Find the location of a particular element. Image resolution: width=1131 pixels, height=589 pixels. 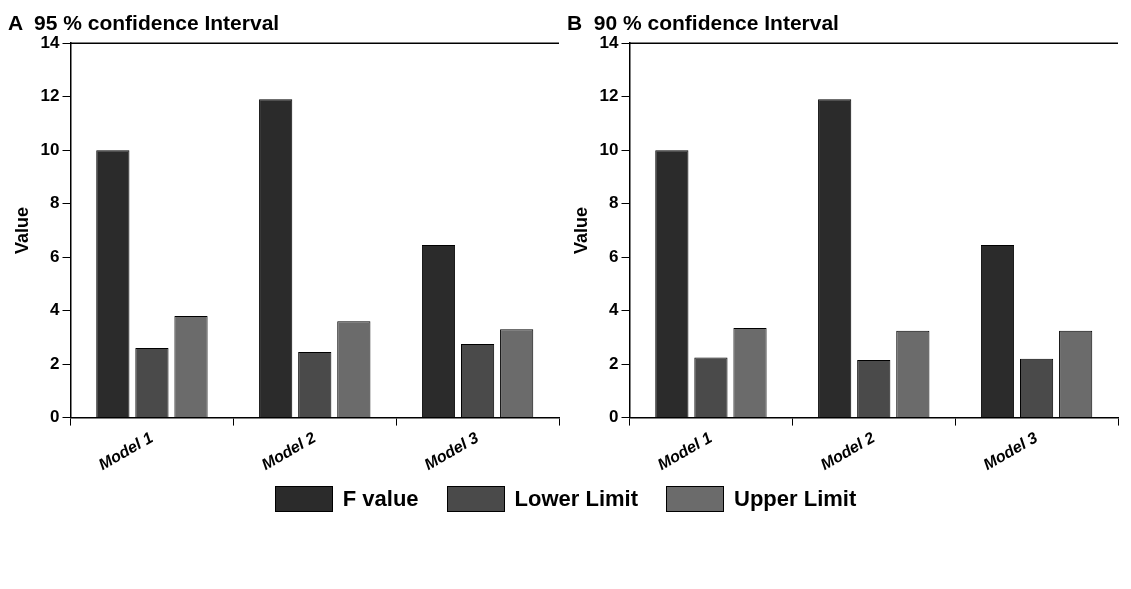

legend-label: F value is located at coordinates (380, 499).